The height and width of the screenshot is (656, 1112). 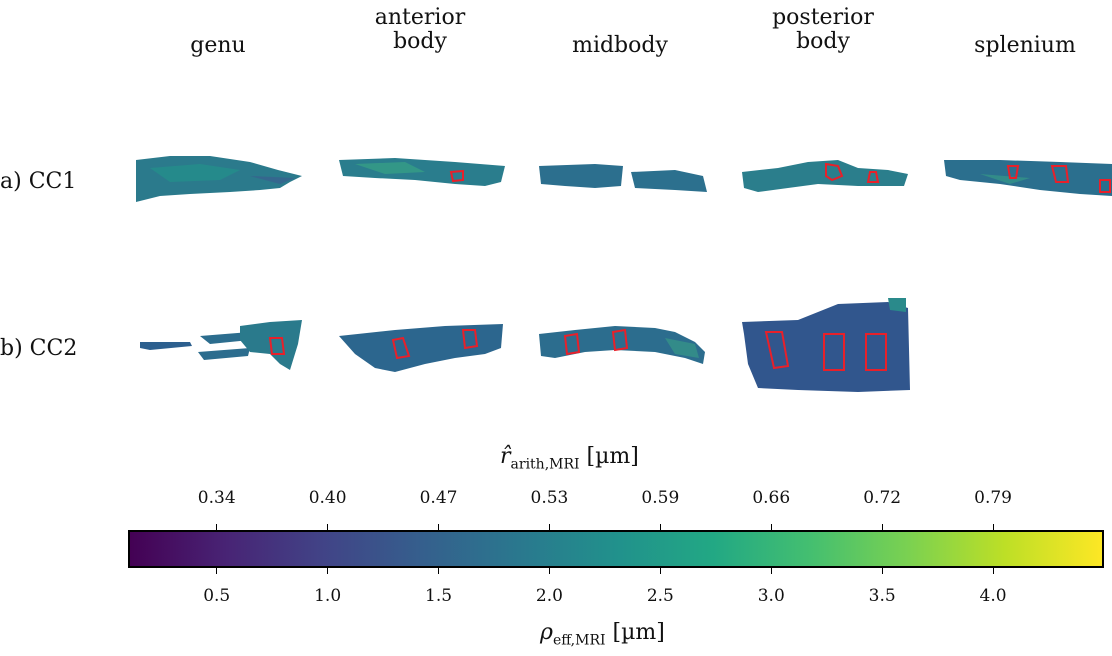 What do you see at coordinates (216, 498) in the screenshot?
I see `top-tick-label: 0.34` at bounding box center [216, 498].